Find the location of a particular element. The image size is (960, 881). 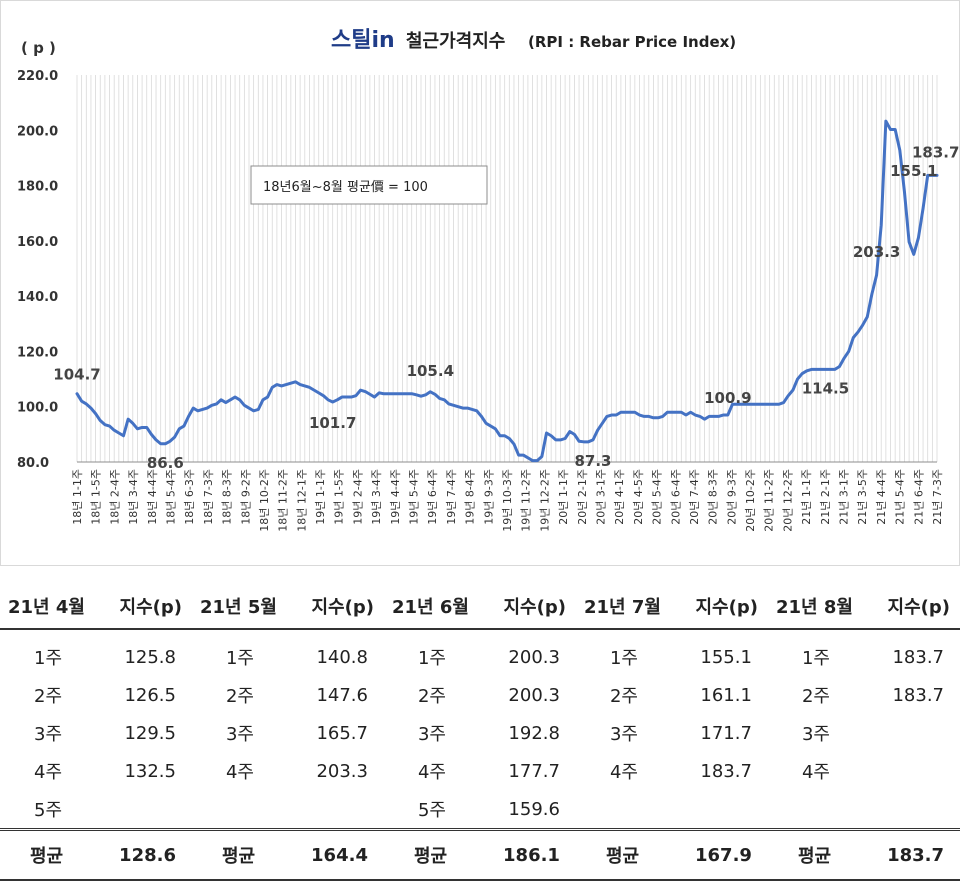

x-tick-label: 18년 2-4주 is located at coordinates (114, 497).